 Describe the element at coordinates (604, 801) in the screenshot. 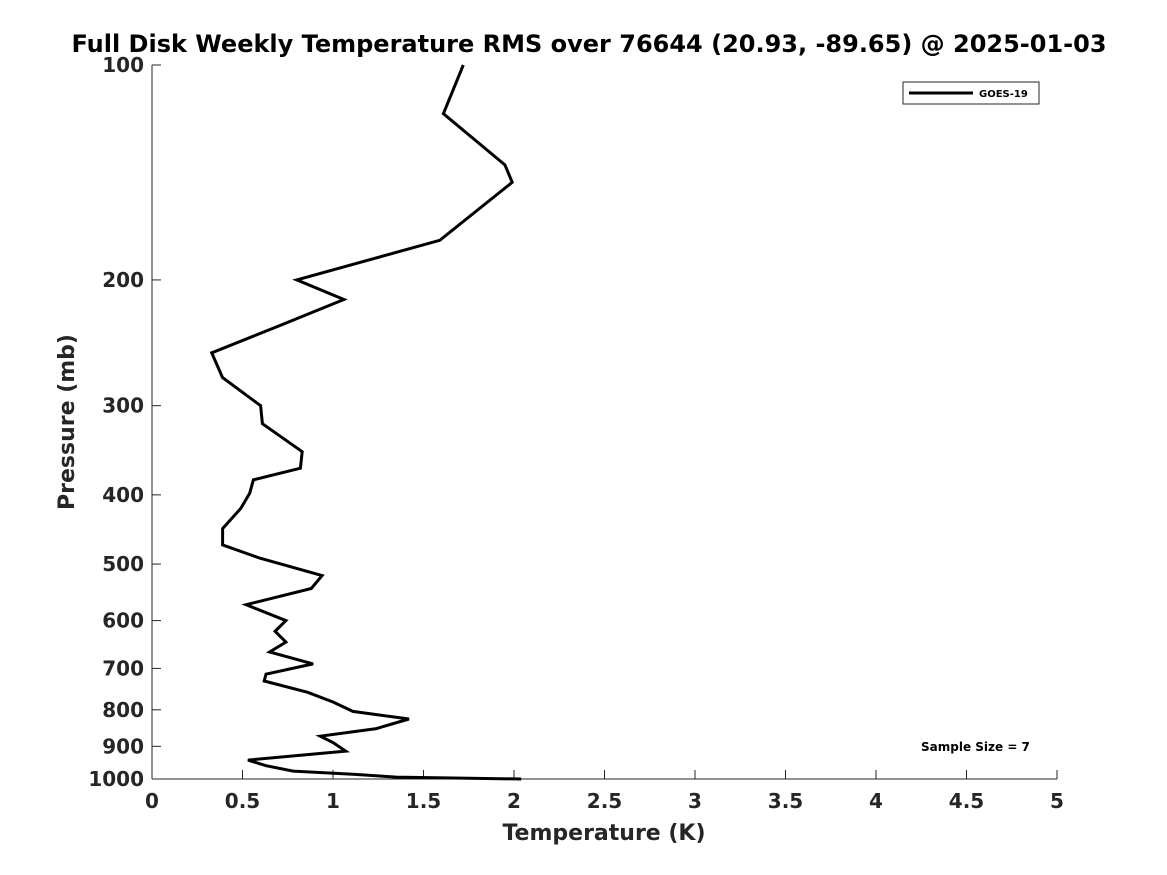

I see `x-tick-label: 2.5` at that location.